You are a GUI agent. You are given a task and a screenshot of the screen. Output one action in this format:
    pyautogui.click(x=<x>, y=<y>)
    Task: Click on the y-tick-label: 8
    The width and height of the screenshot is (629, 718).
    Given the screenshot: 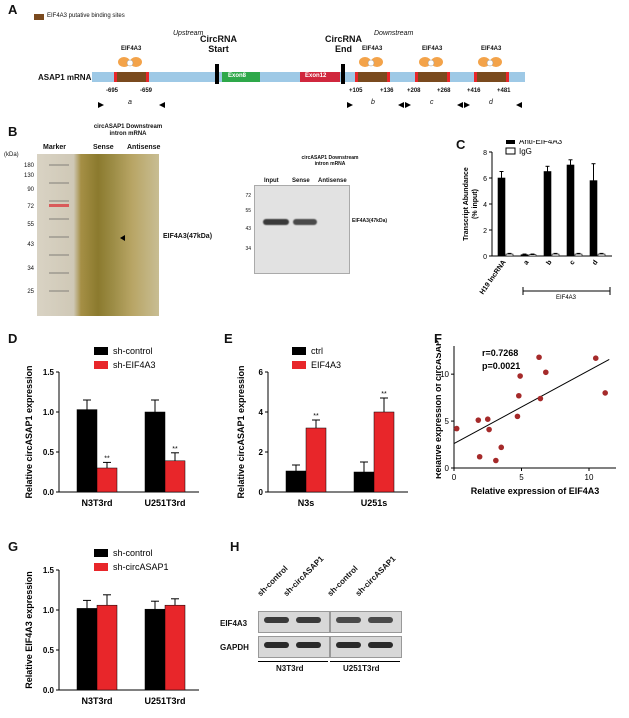 What is the action you would take?
    pyautogui.click(x=485, y=153)
    